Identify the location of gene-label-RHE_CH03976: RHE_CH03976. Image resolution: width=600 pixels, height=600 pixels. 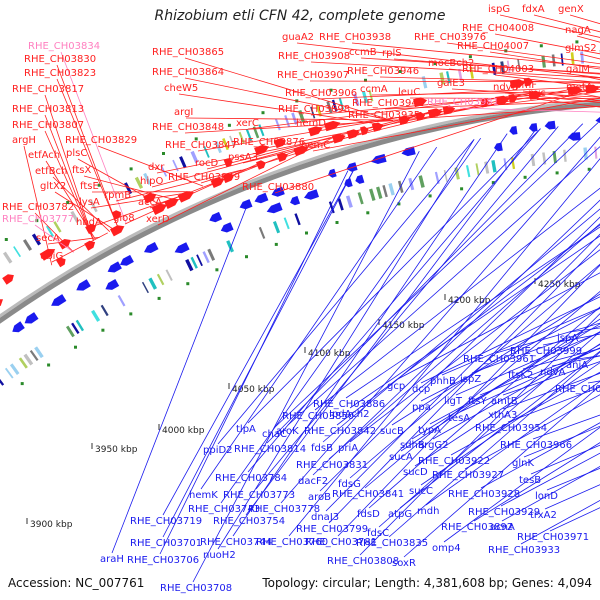
(450, 37).